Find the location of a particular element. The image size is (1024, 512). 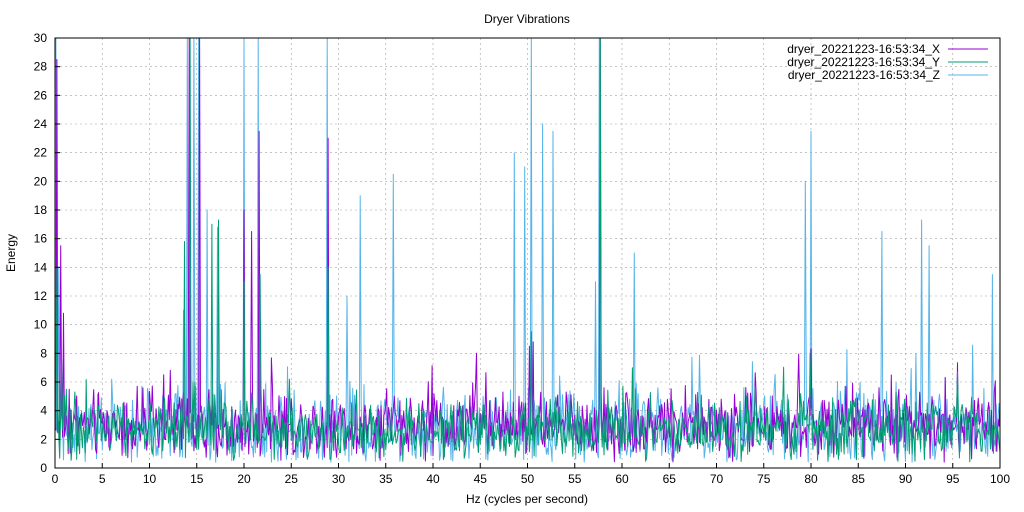

x-tick-label: 25 is located at coordinates (292, 479).